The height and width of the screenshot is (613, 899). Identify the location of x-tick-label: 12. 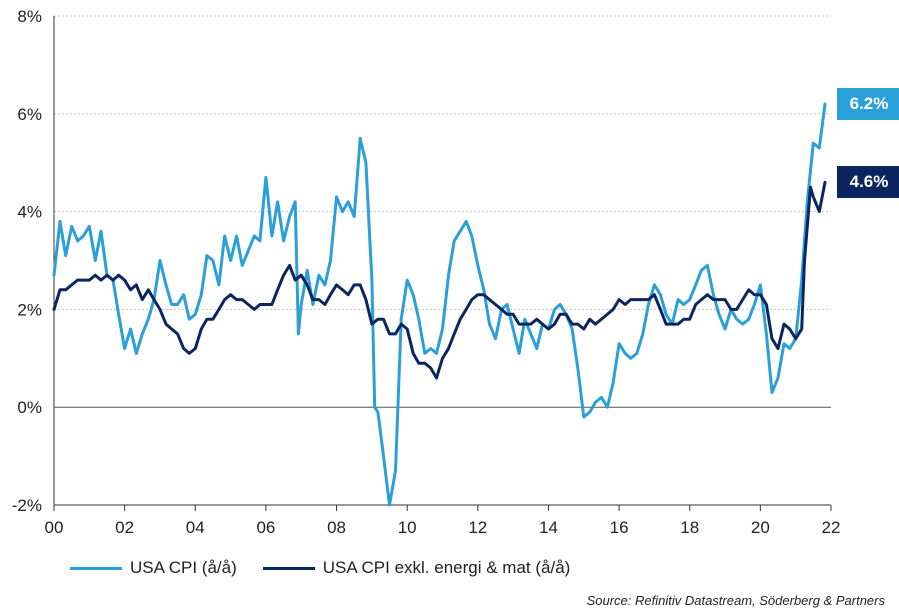
(477, 527).